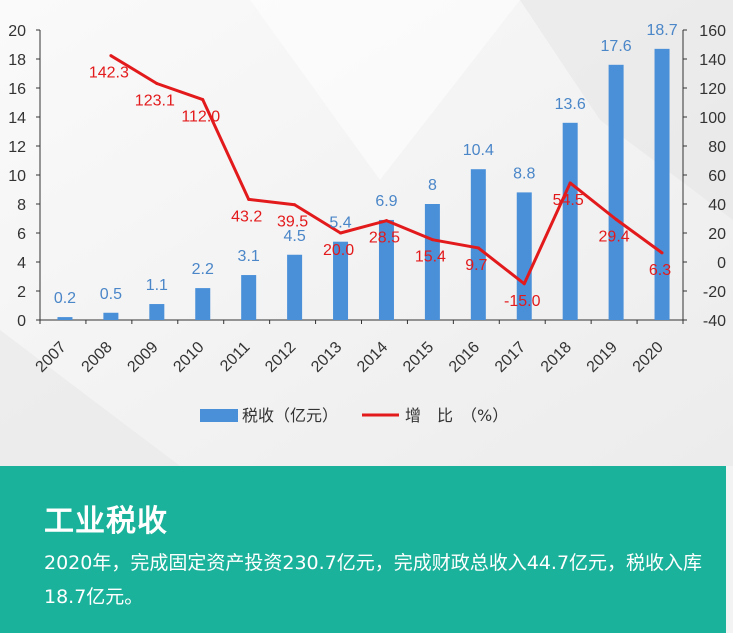 Image resolution: width=733 pixels, height=633 pixels. I want to click on line-value-label: 9.7, so click(476, 265).